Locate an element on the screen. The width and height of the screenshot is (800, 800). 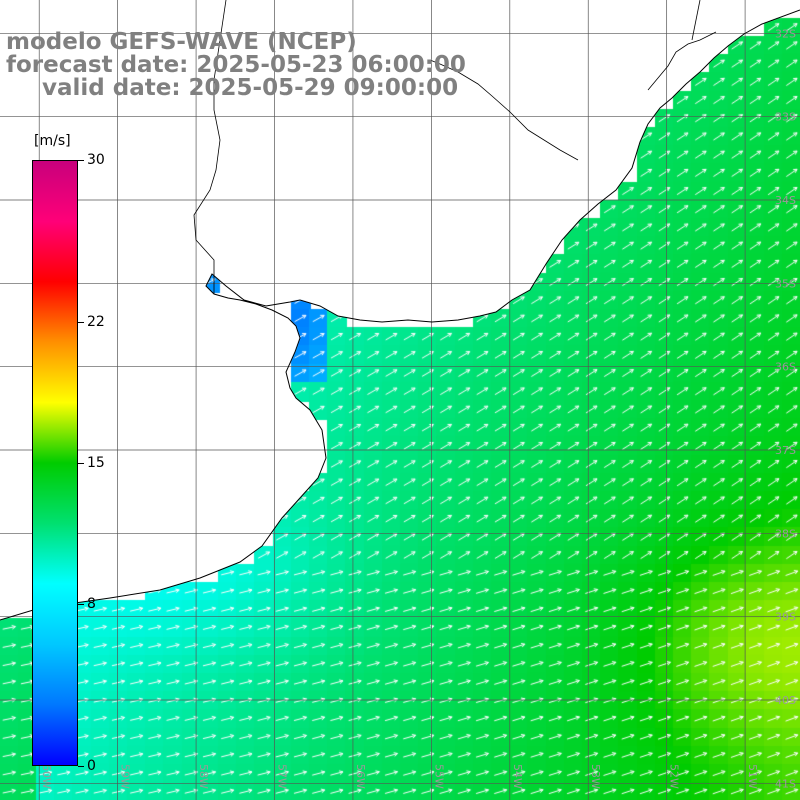
longitude-label: 58W is located at coordinates (203, 776).